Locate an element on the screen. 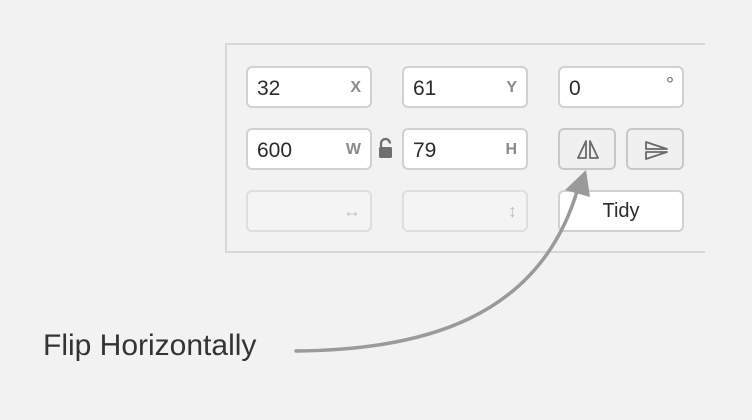 This screenshot has height=420, width=752. degree-label: ° is located at coordinates (670, 85).